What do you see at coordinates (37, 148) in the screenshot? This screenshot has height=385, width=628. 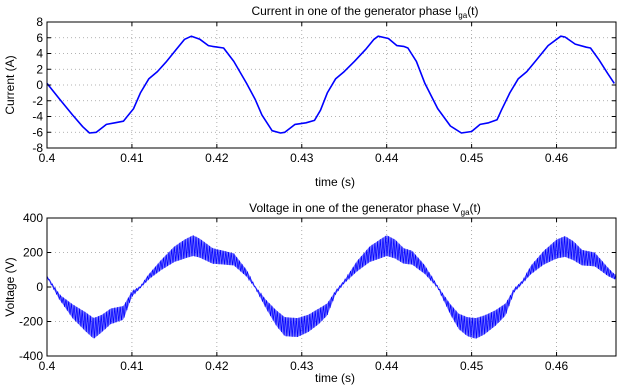 I see `y-tick-label: -8` at bounding box center [37, 148].